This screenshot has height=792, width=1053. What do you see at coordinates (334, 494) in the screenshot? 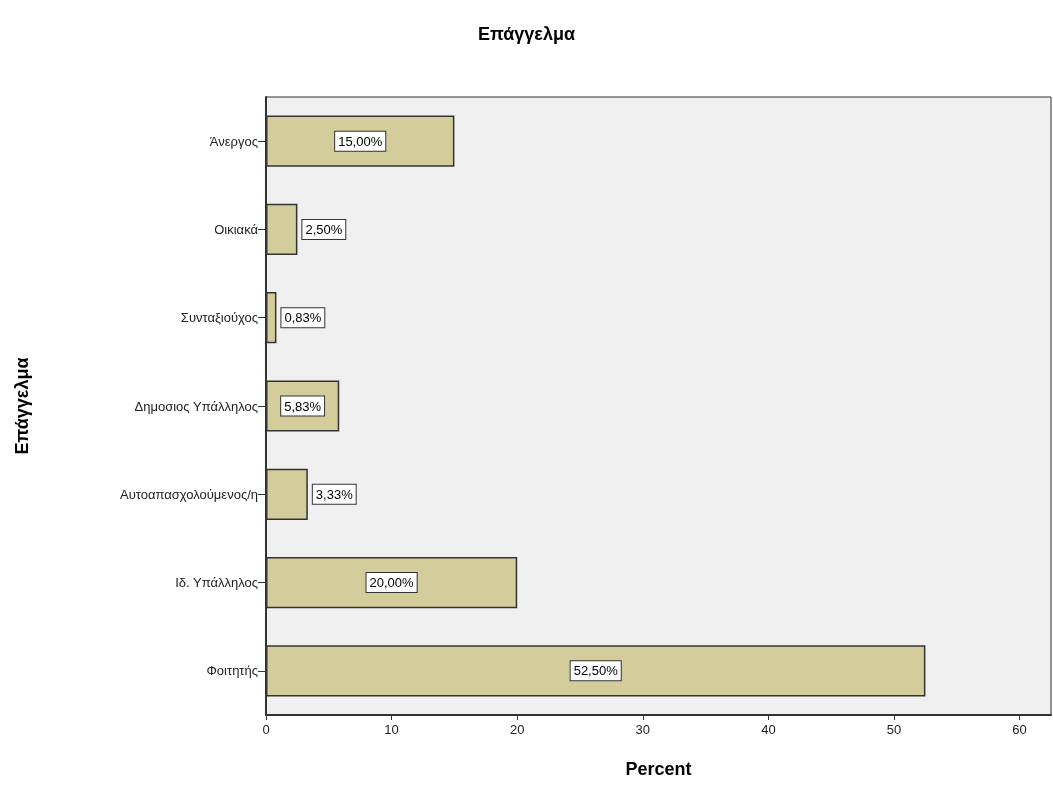
I see `data-label: 3,33%` at bounding box center [334, 494].